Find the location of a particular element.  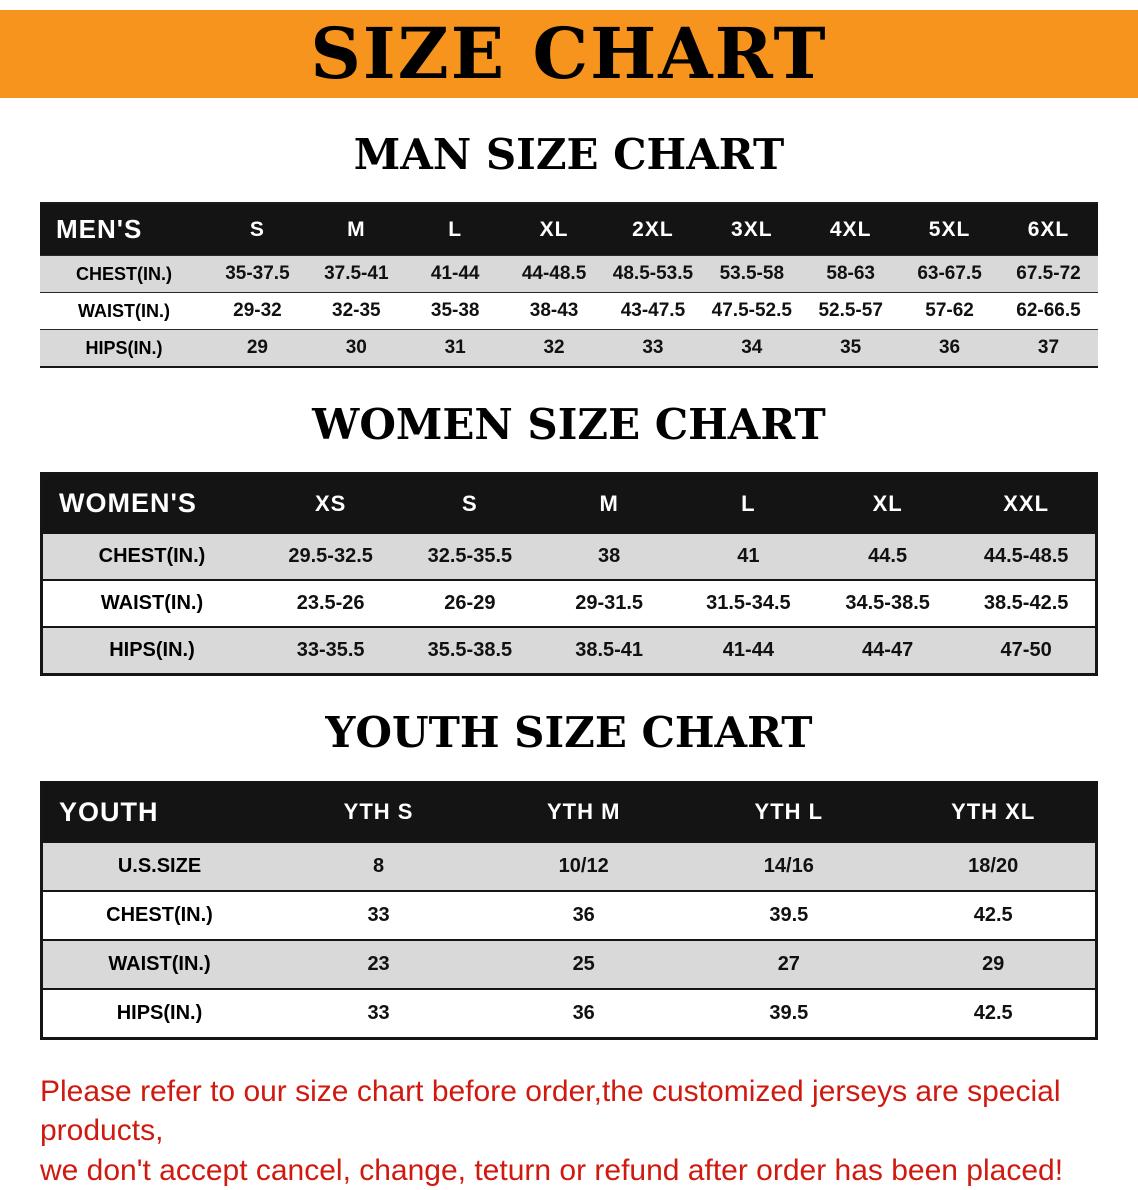

value-cell: 14/16 is located at coordinates (788, 865).